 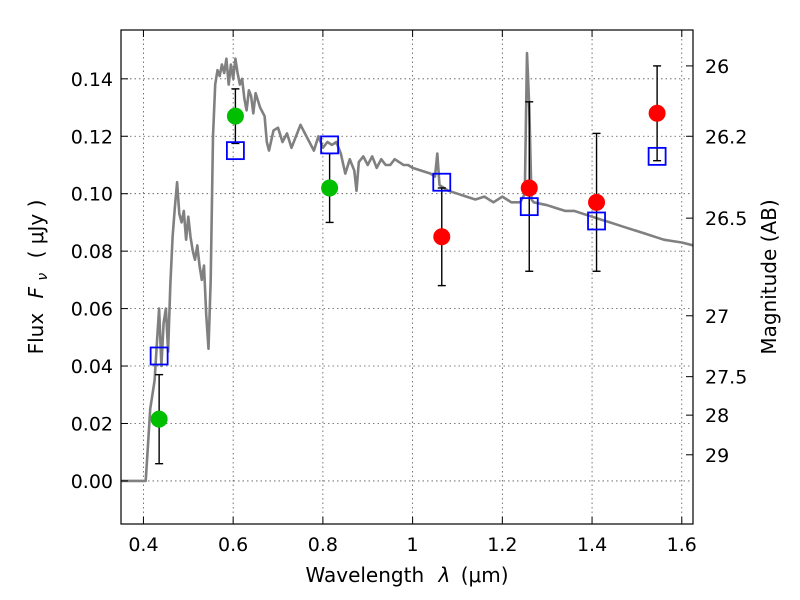 What do you see at coordinates (717, 416) in the screenshot?
I see `right-tick-label: 28` at bounding box center [717, 416].